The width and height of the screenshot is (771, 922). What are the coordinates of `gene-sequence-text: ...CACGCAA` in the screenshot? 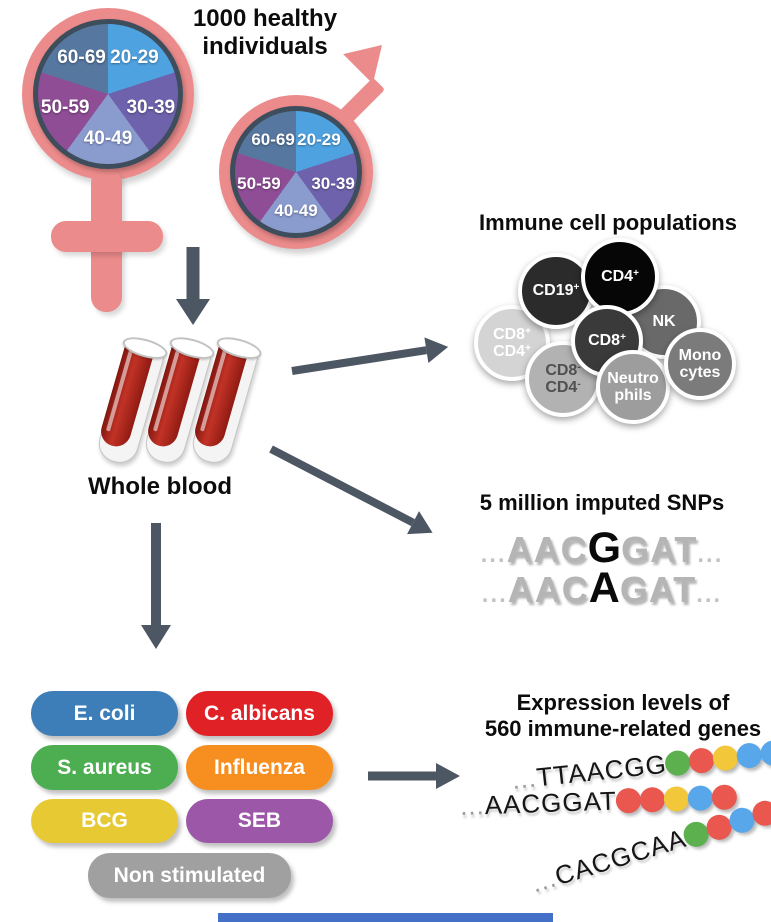 It's located at (608, 860).